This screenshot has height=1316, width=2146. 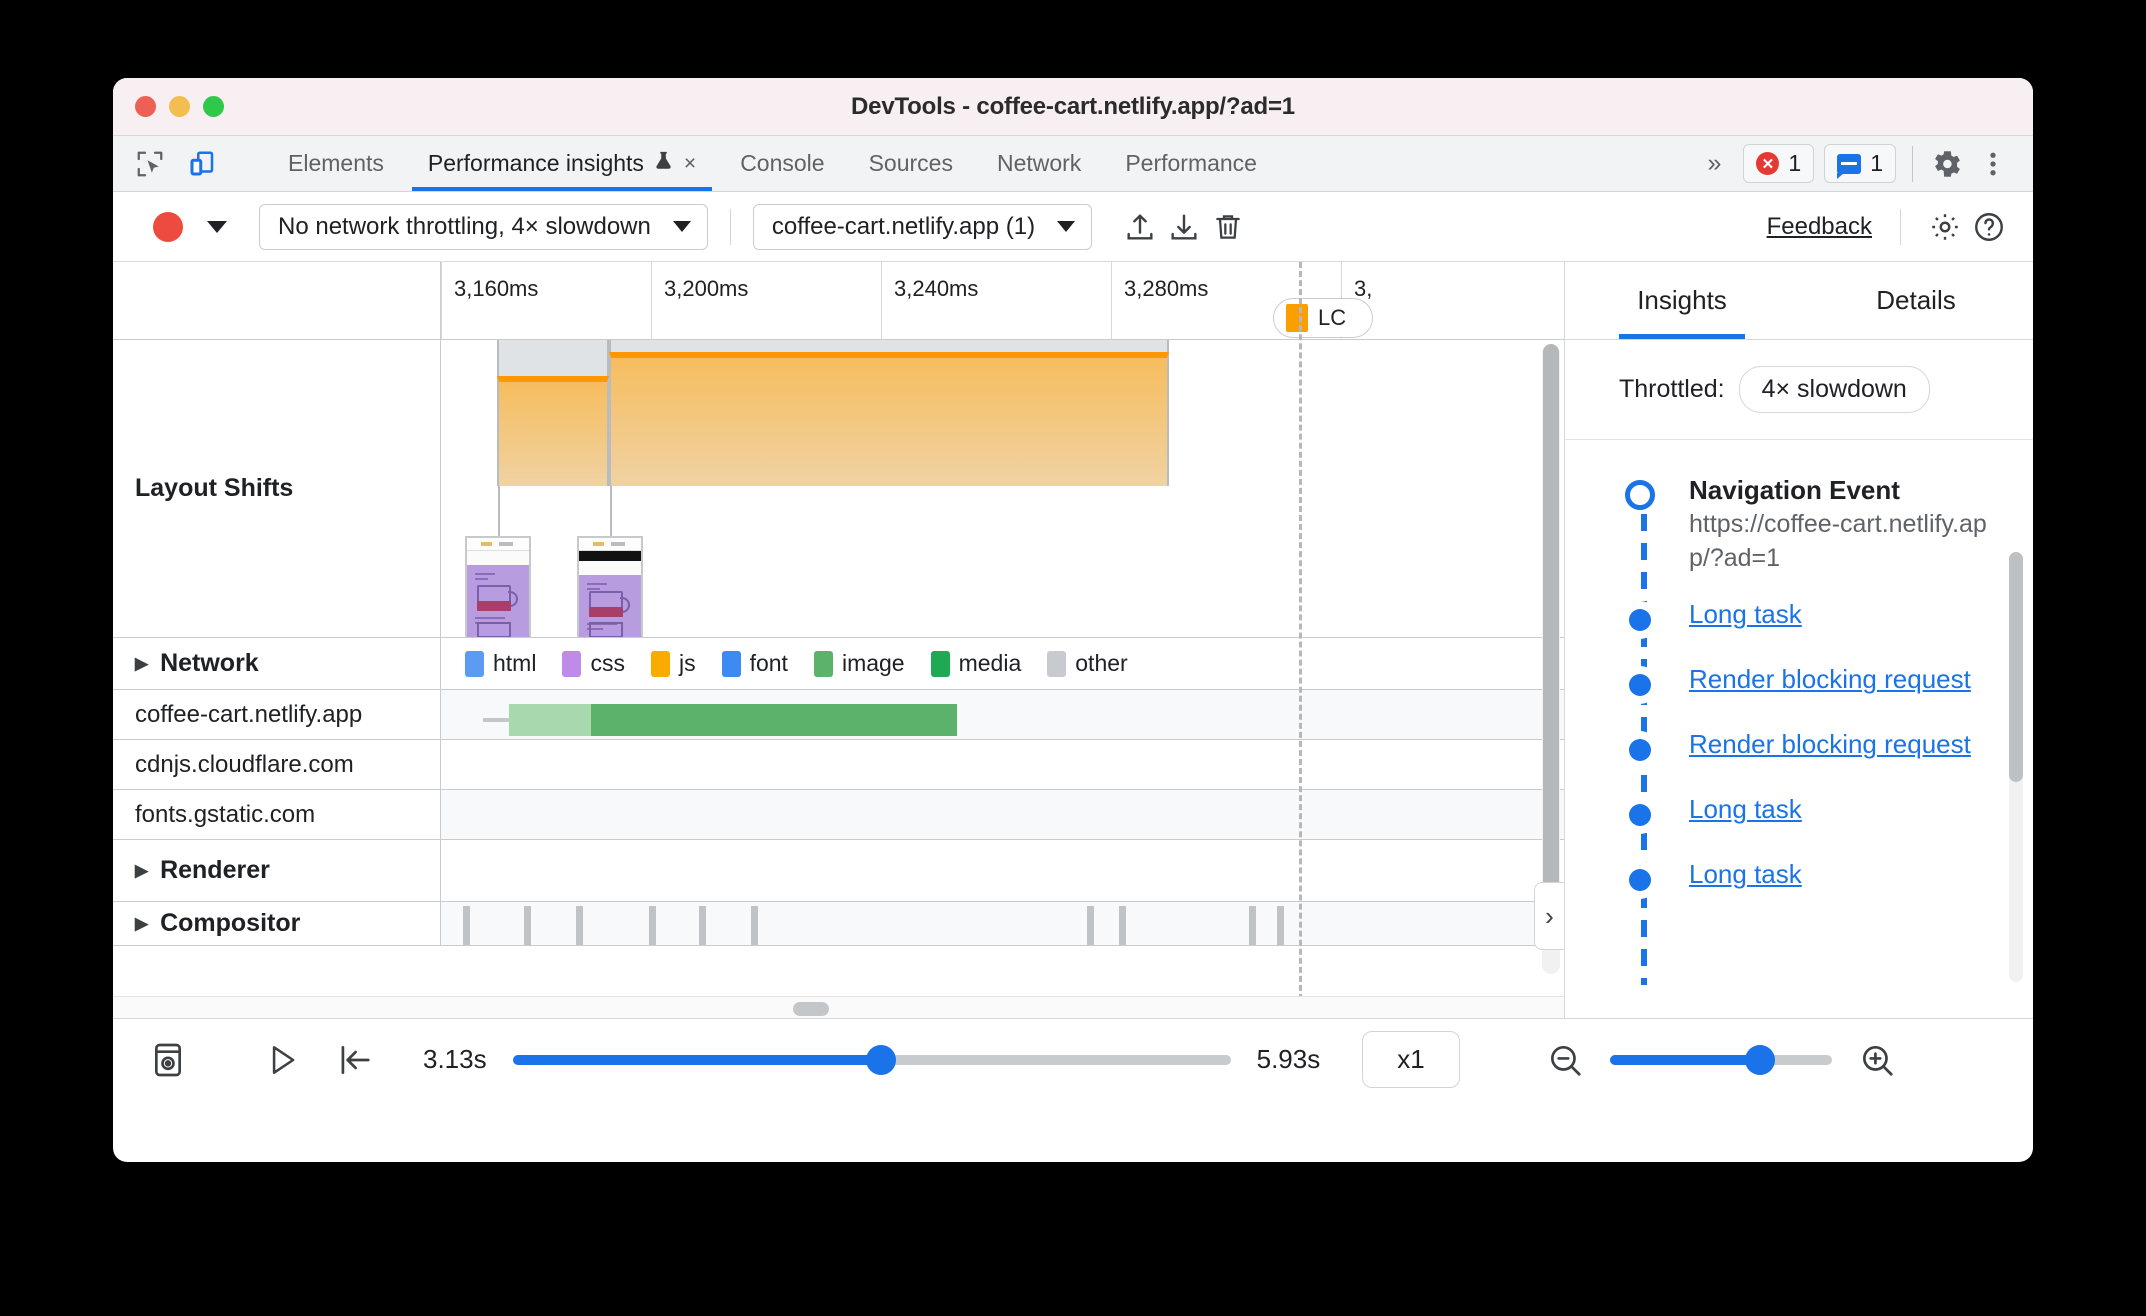 I want to click on minimize-window-button, so click(x=179, y=106).